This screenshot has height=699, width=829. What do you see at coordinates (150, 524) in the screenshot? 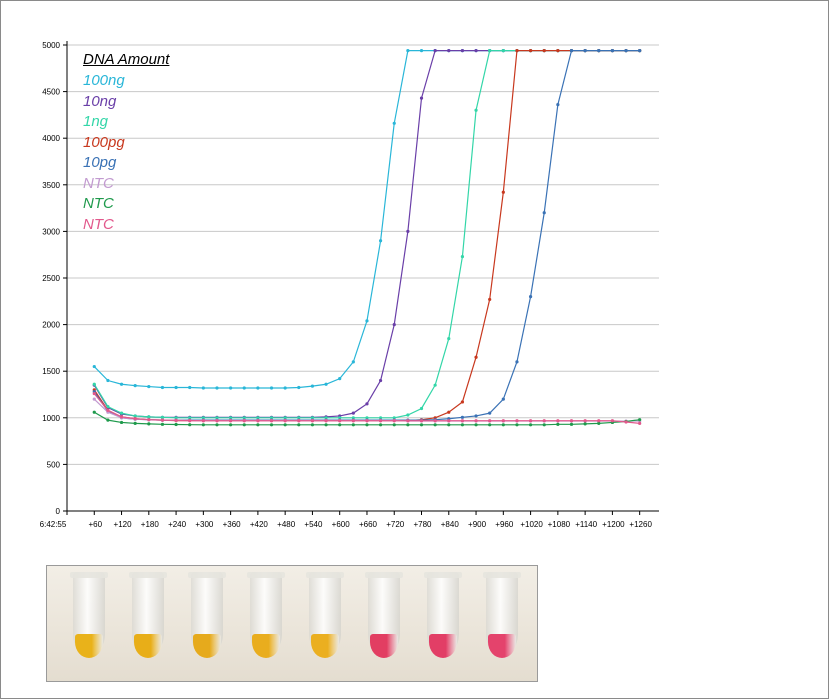
I see `x-tick-label: +180` at bounding box center [150, 524].